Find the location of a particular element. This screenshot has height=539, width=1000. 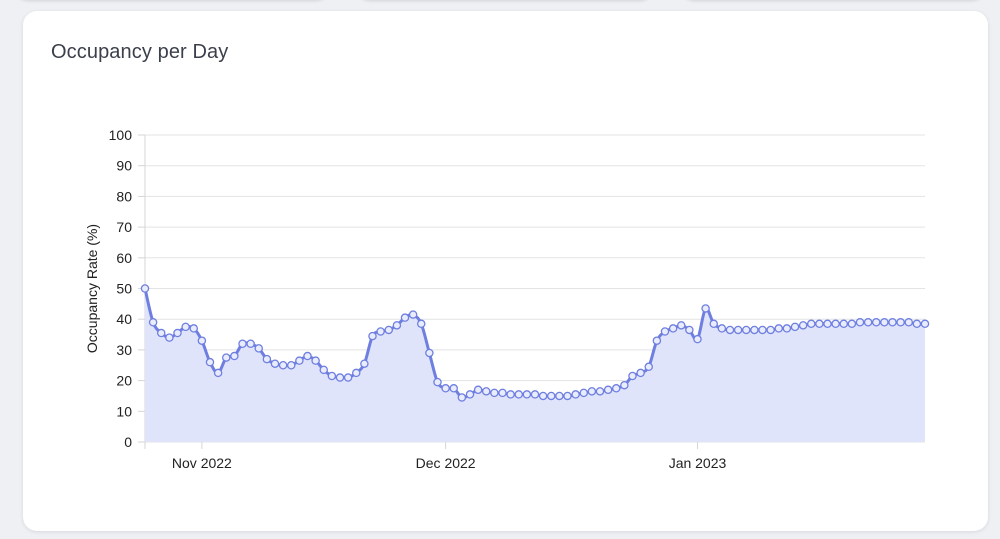

y-tick-label: 30 is located at coordinates (124, 350).